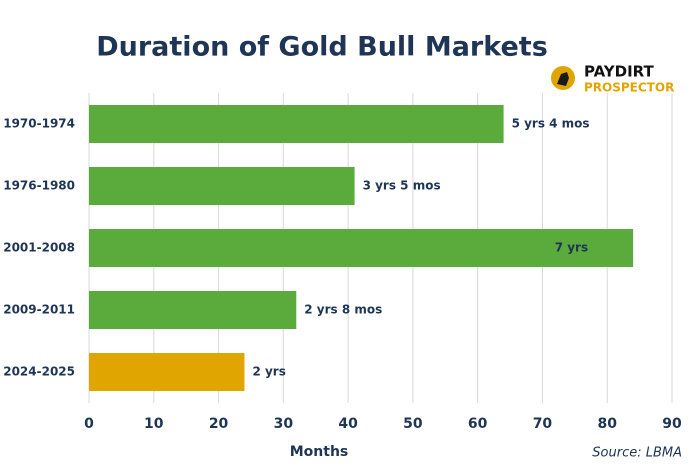  What do you see at coordinates (284, 424) in the screenshot?
I see `x-tick-label: 30` at bounding box center [284, 424].